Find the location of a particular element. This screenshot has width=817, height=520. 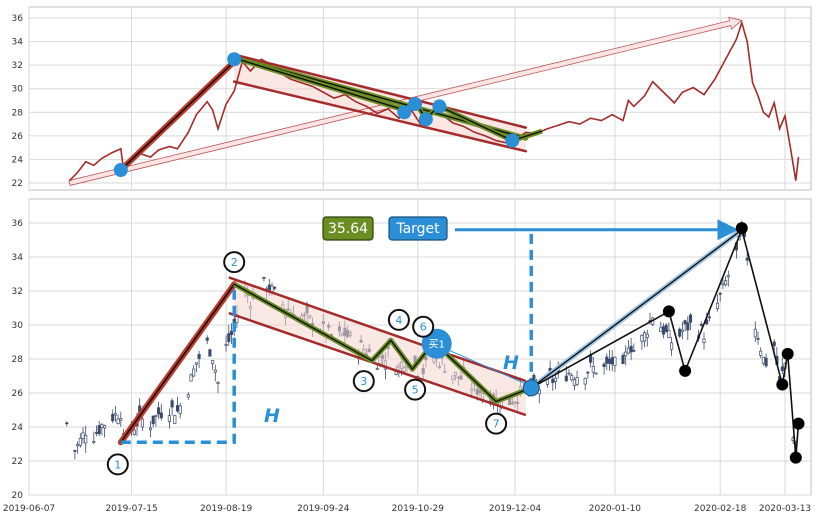

top-y-tick-label: 32 is located at coordinates (17, 66).